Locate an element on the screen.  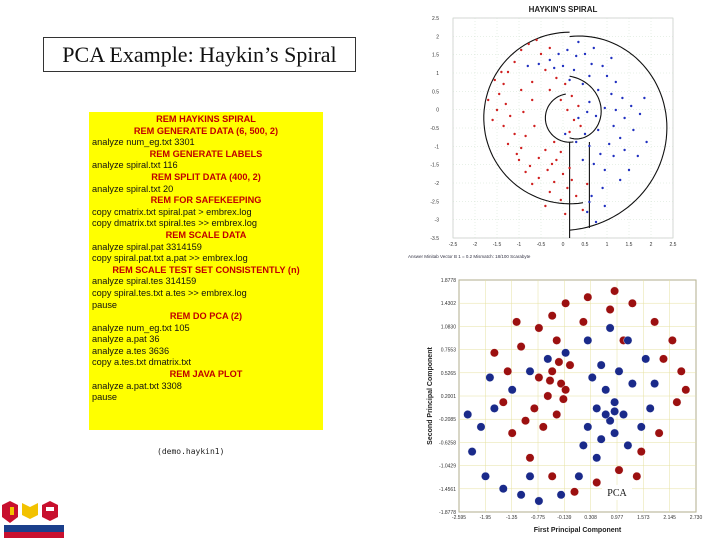
annotation-bg is located at coordinates (617, 492).